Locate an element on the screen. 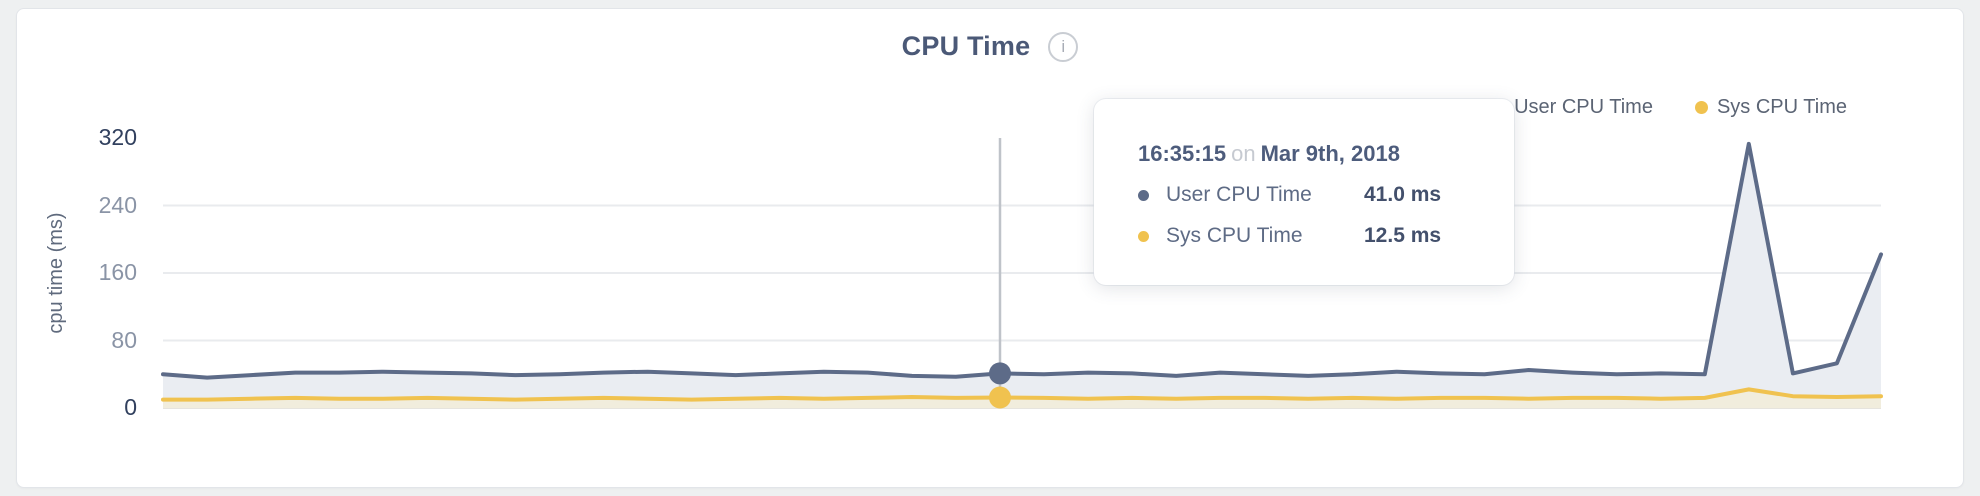 The image size is (1980, 496). legend: User CPU Time Sys CPU Time is located at coordinates (1669, 107).